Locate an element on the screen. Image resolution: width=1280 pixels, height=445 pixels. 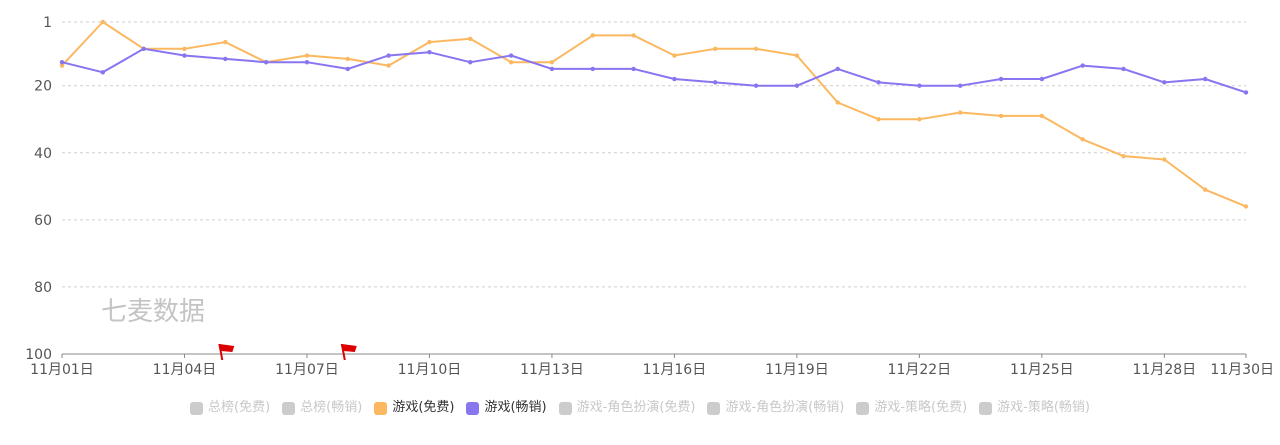
legend-label: 游戏-角色扮演(免费) is located at coordinates (636, 407).